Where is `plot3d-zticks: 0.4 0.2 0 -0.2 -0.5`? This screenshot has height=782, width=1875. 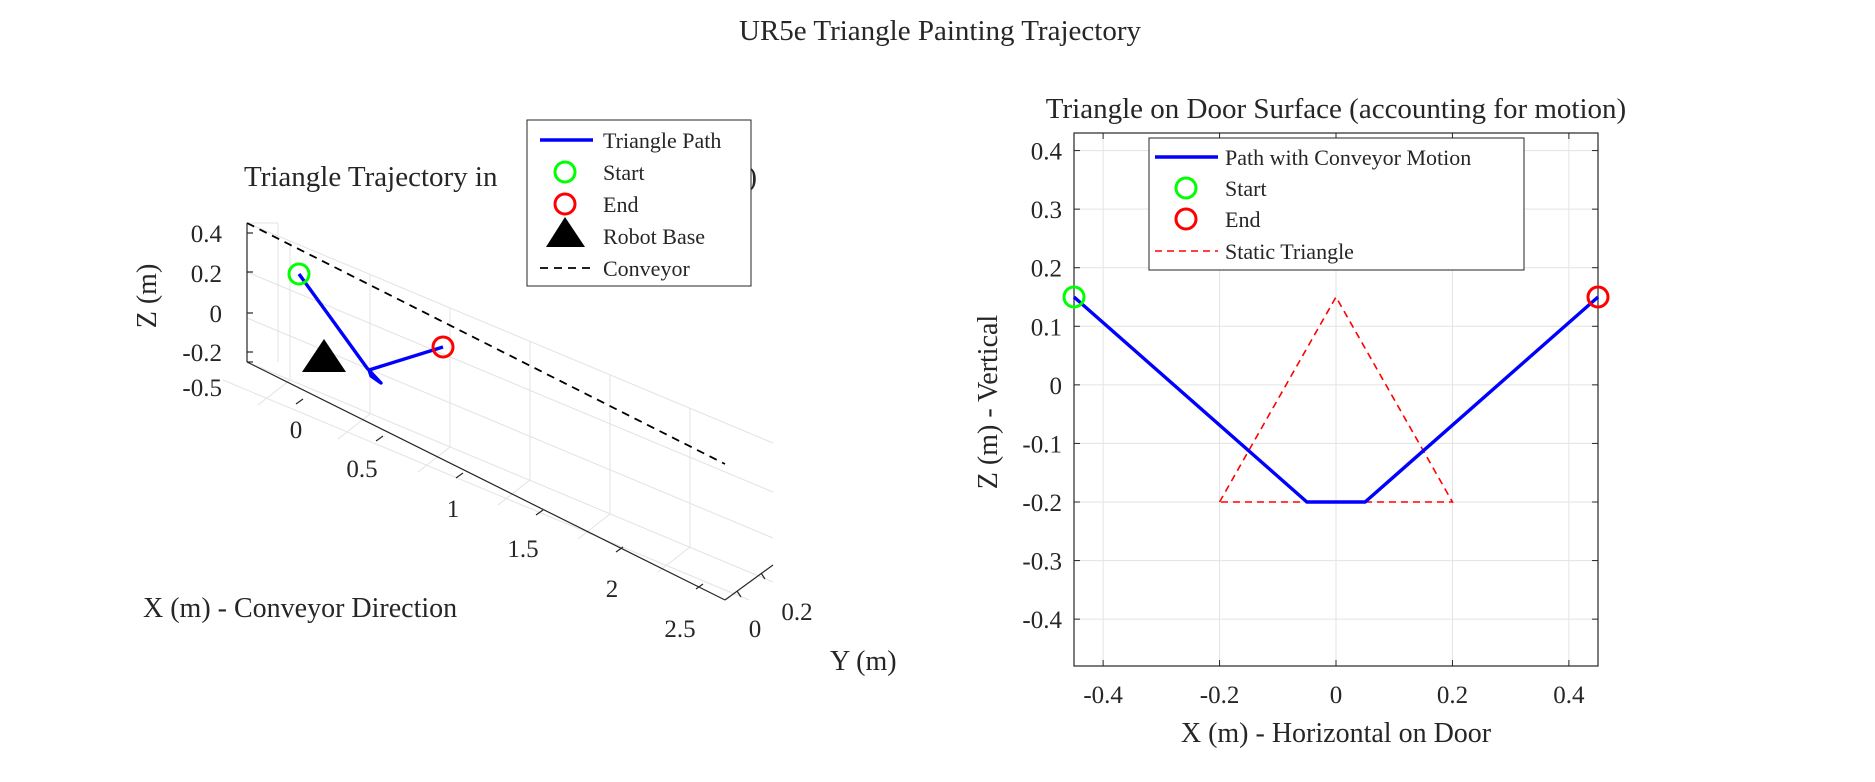
plot3d-zticks: 0.4 0.2 0 -0.2 -0.5 is located at coordinates (202, 311).